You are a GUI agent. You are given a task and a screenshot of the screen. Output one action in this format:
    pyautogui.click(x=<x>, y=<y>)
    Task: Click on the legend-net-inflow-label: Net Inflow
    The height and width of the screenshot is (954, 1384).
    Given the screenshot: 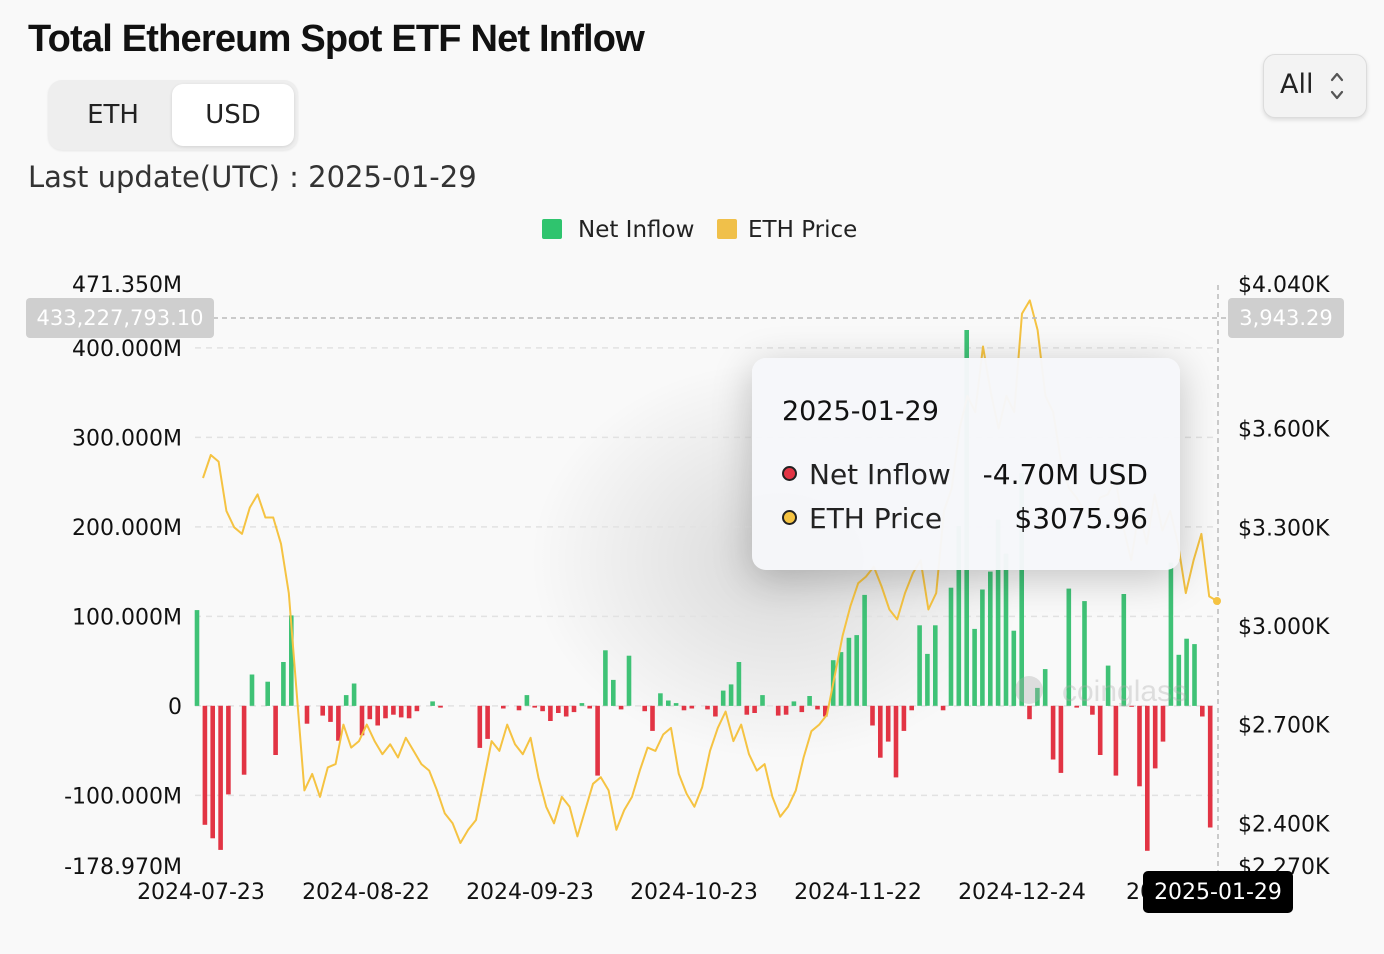 What is the action you would take?
    pyautogui.click(x=636, y=230)
    